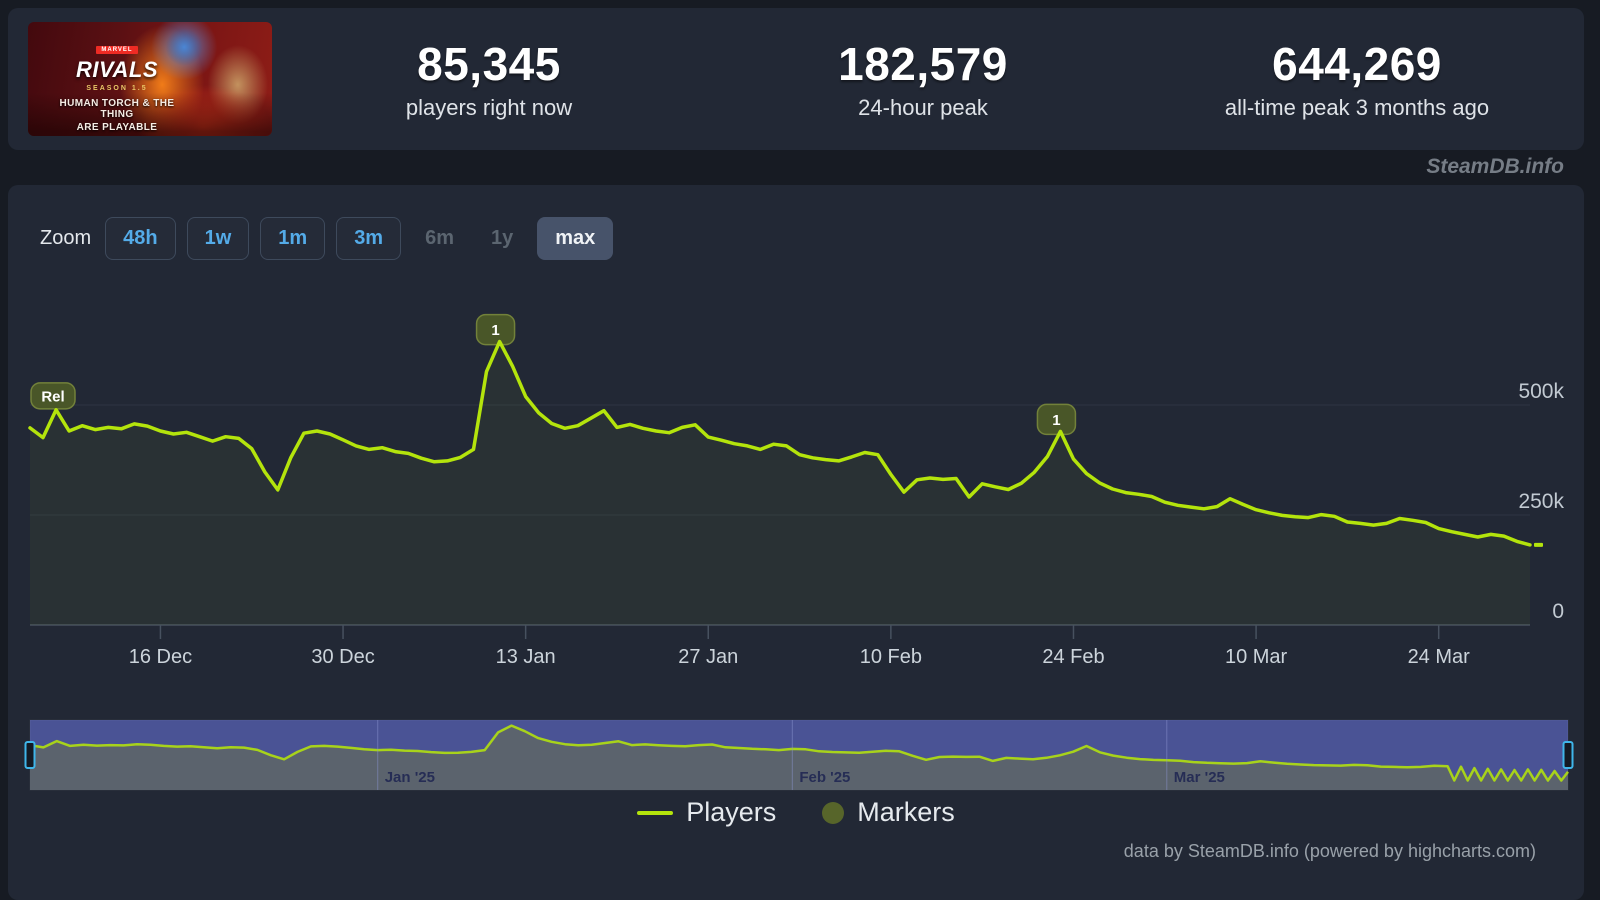  What do you see at coordinates (369, 238) in the screenshot?
I see `zoom-range-button-3m: 3m` at bounding box center [369, 238].